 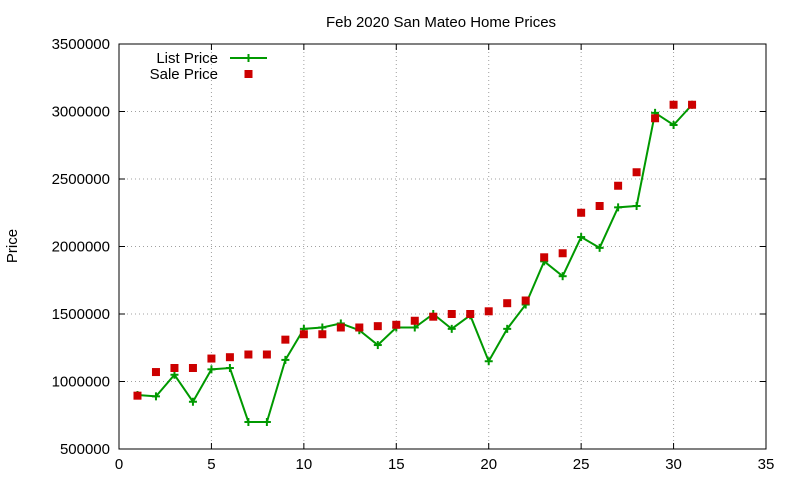 I want to click on y-axis-label: Price, so click(x=12, y=246).